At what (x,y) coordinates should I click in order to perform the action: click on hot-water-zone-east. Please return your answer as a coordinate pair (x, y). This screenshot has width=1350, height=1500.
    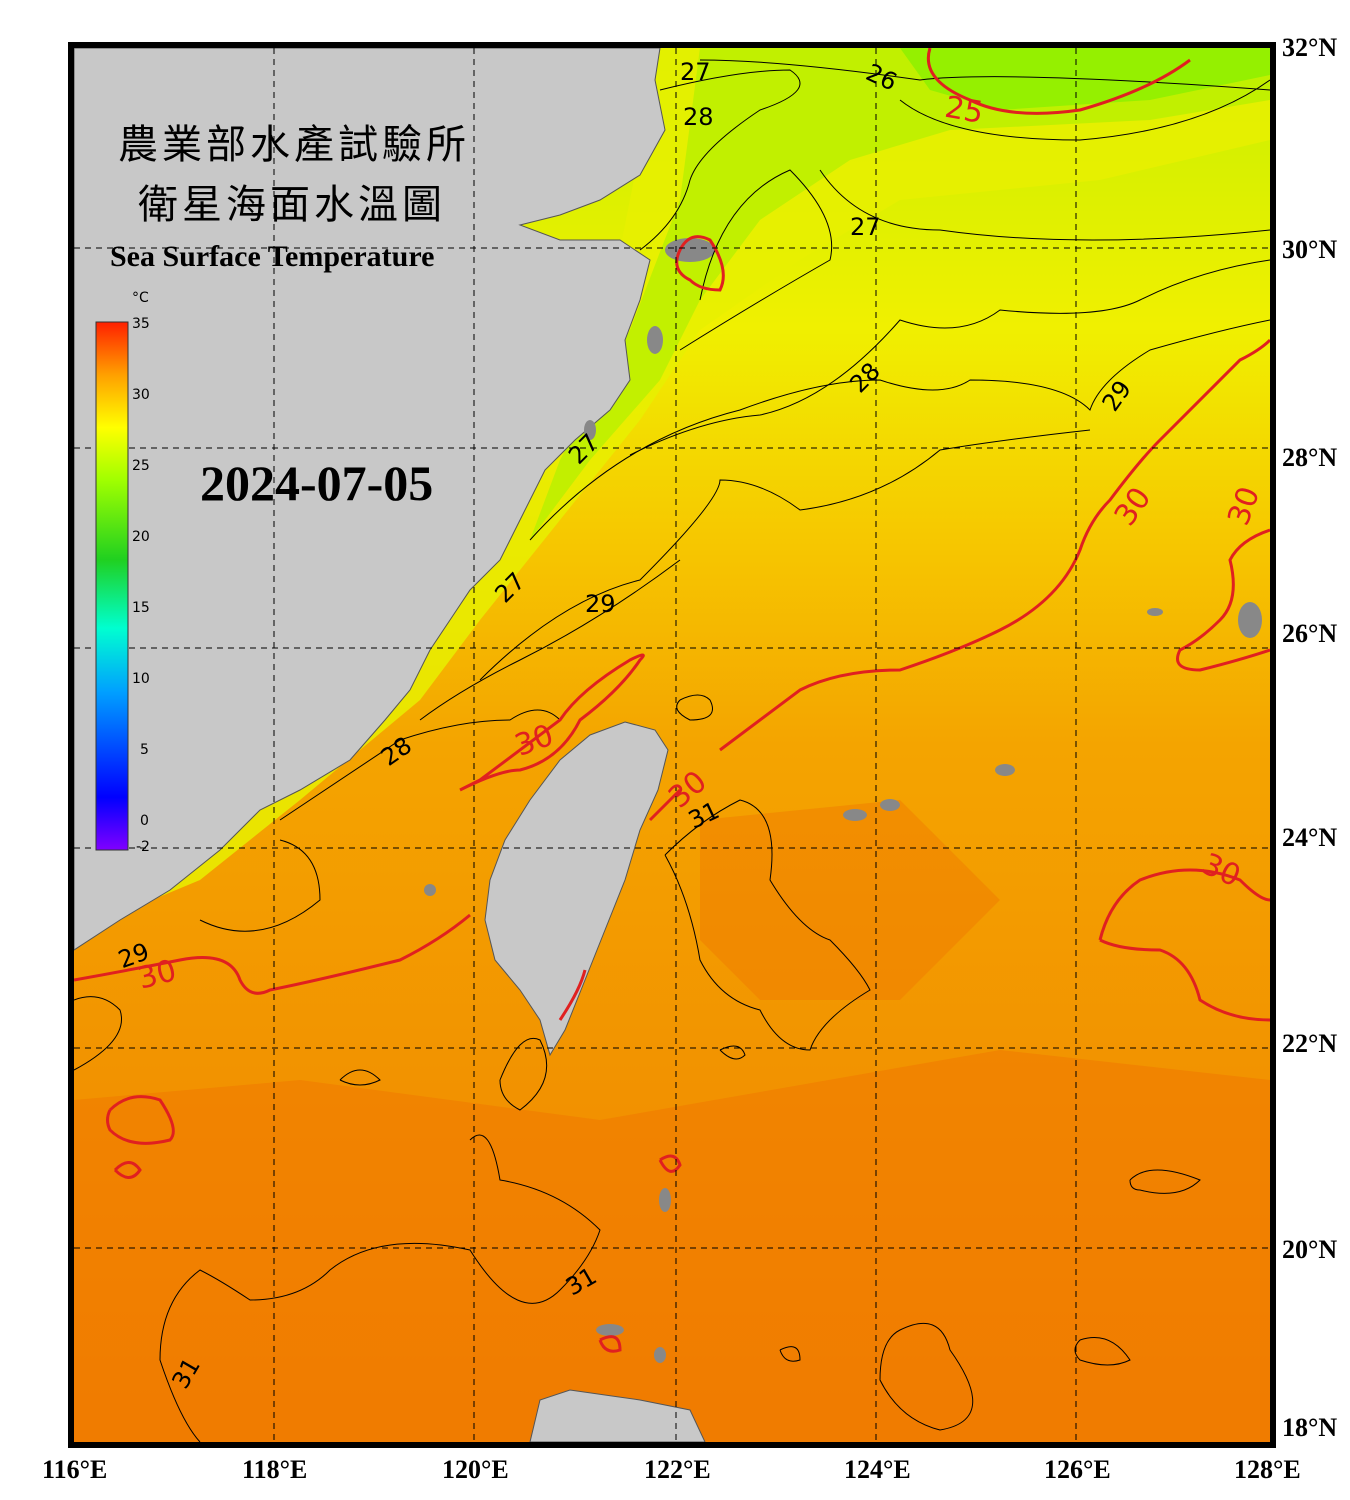
    Looking at the image, I should click on (850, 900).